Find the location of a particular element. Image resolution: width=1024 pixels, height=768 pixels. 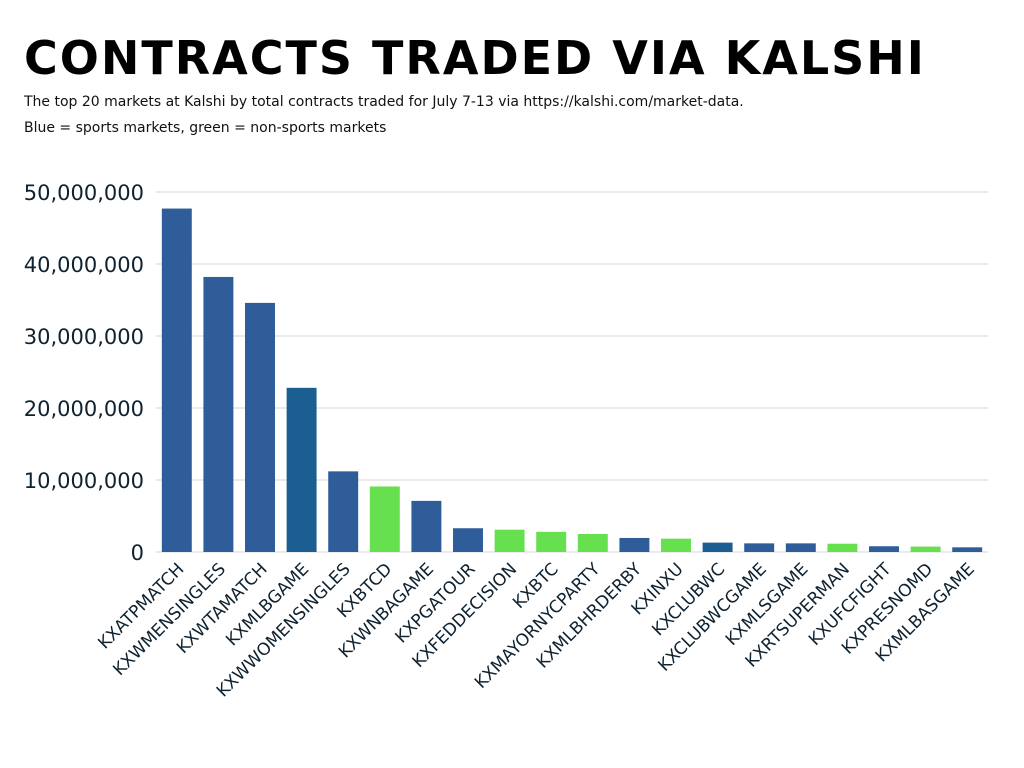

bar-kxufcfight is located at coordinates (884, 549).